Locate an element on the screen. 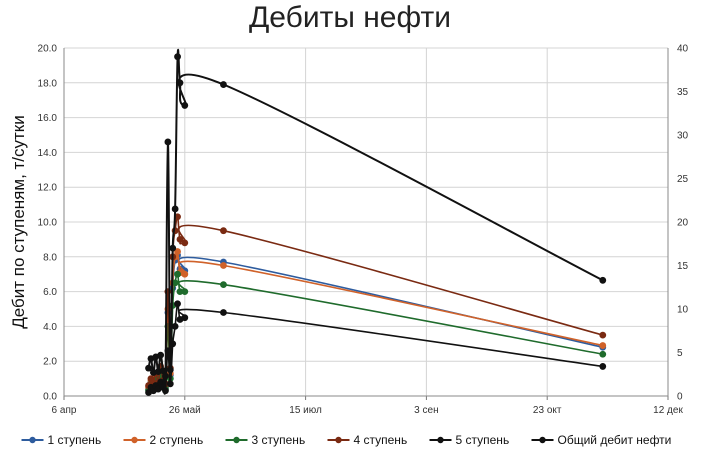 The height and width of the screenshot is (458, 701). legend-item-3: 3 ступень is located at coordinates (265, 440).